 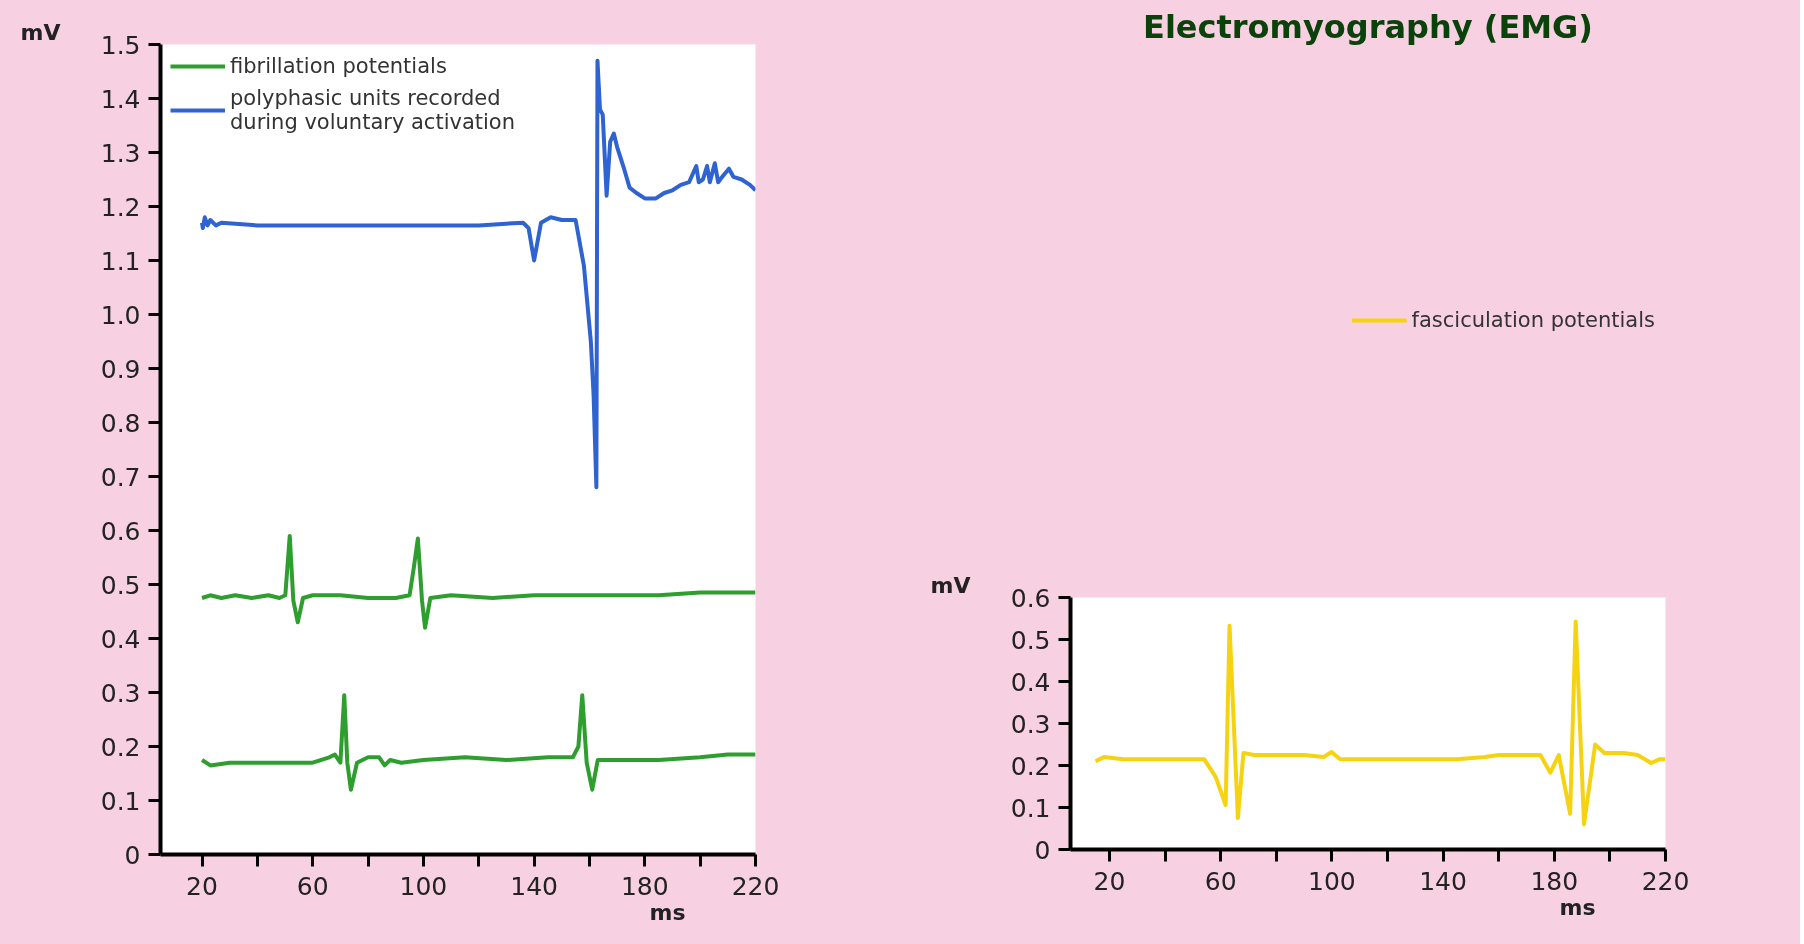 I want to click on y-tick-label: 1.4, so click(x=120, y=99).